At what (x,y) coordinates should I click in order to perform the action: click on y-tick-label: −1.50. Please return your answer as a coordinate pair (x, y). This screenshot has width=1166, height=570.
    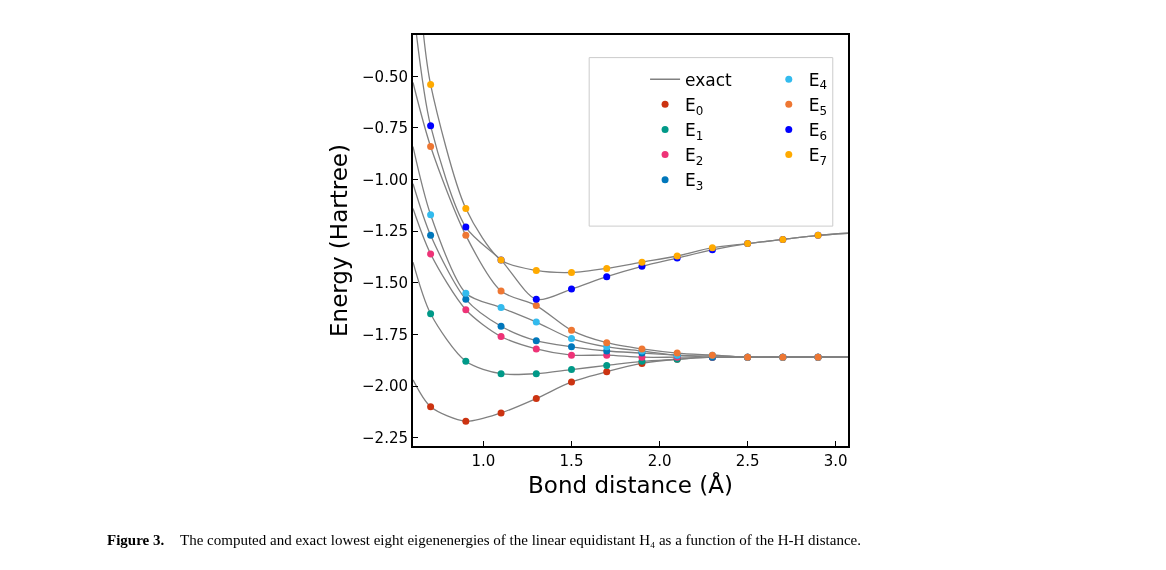
    Looking at the image, I should click on (385, 283).